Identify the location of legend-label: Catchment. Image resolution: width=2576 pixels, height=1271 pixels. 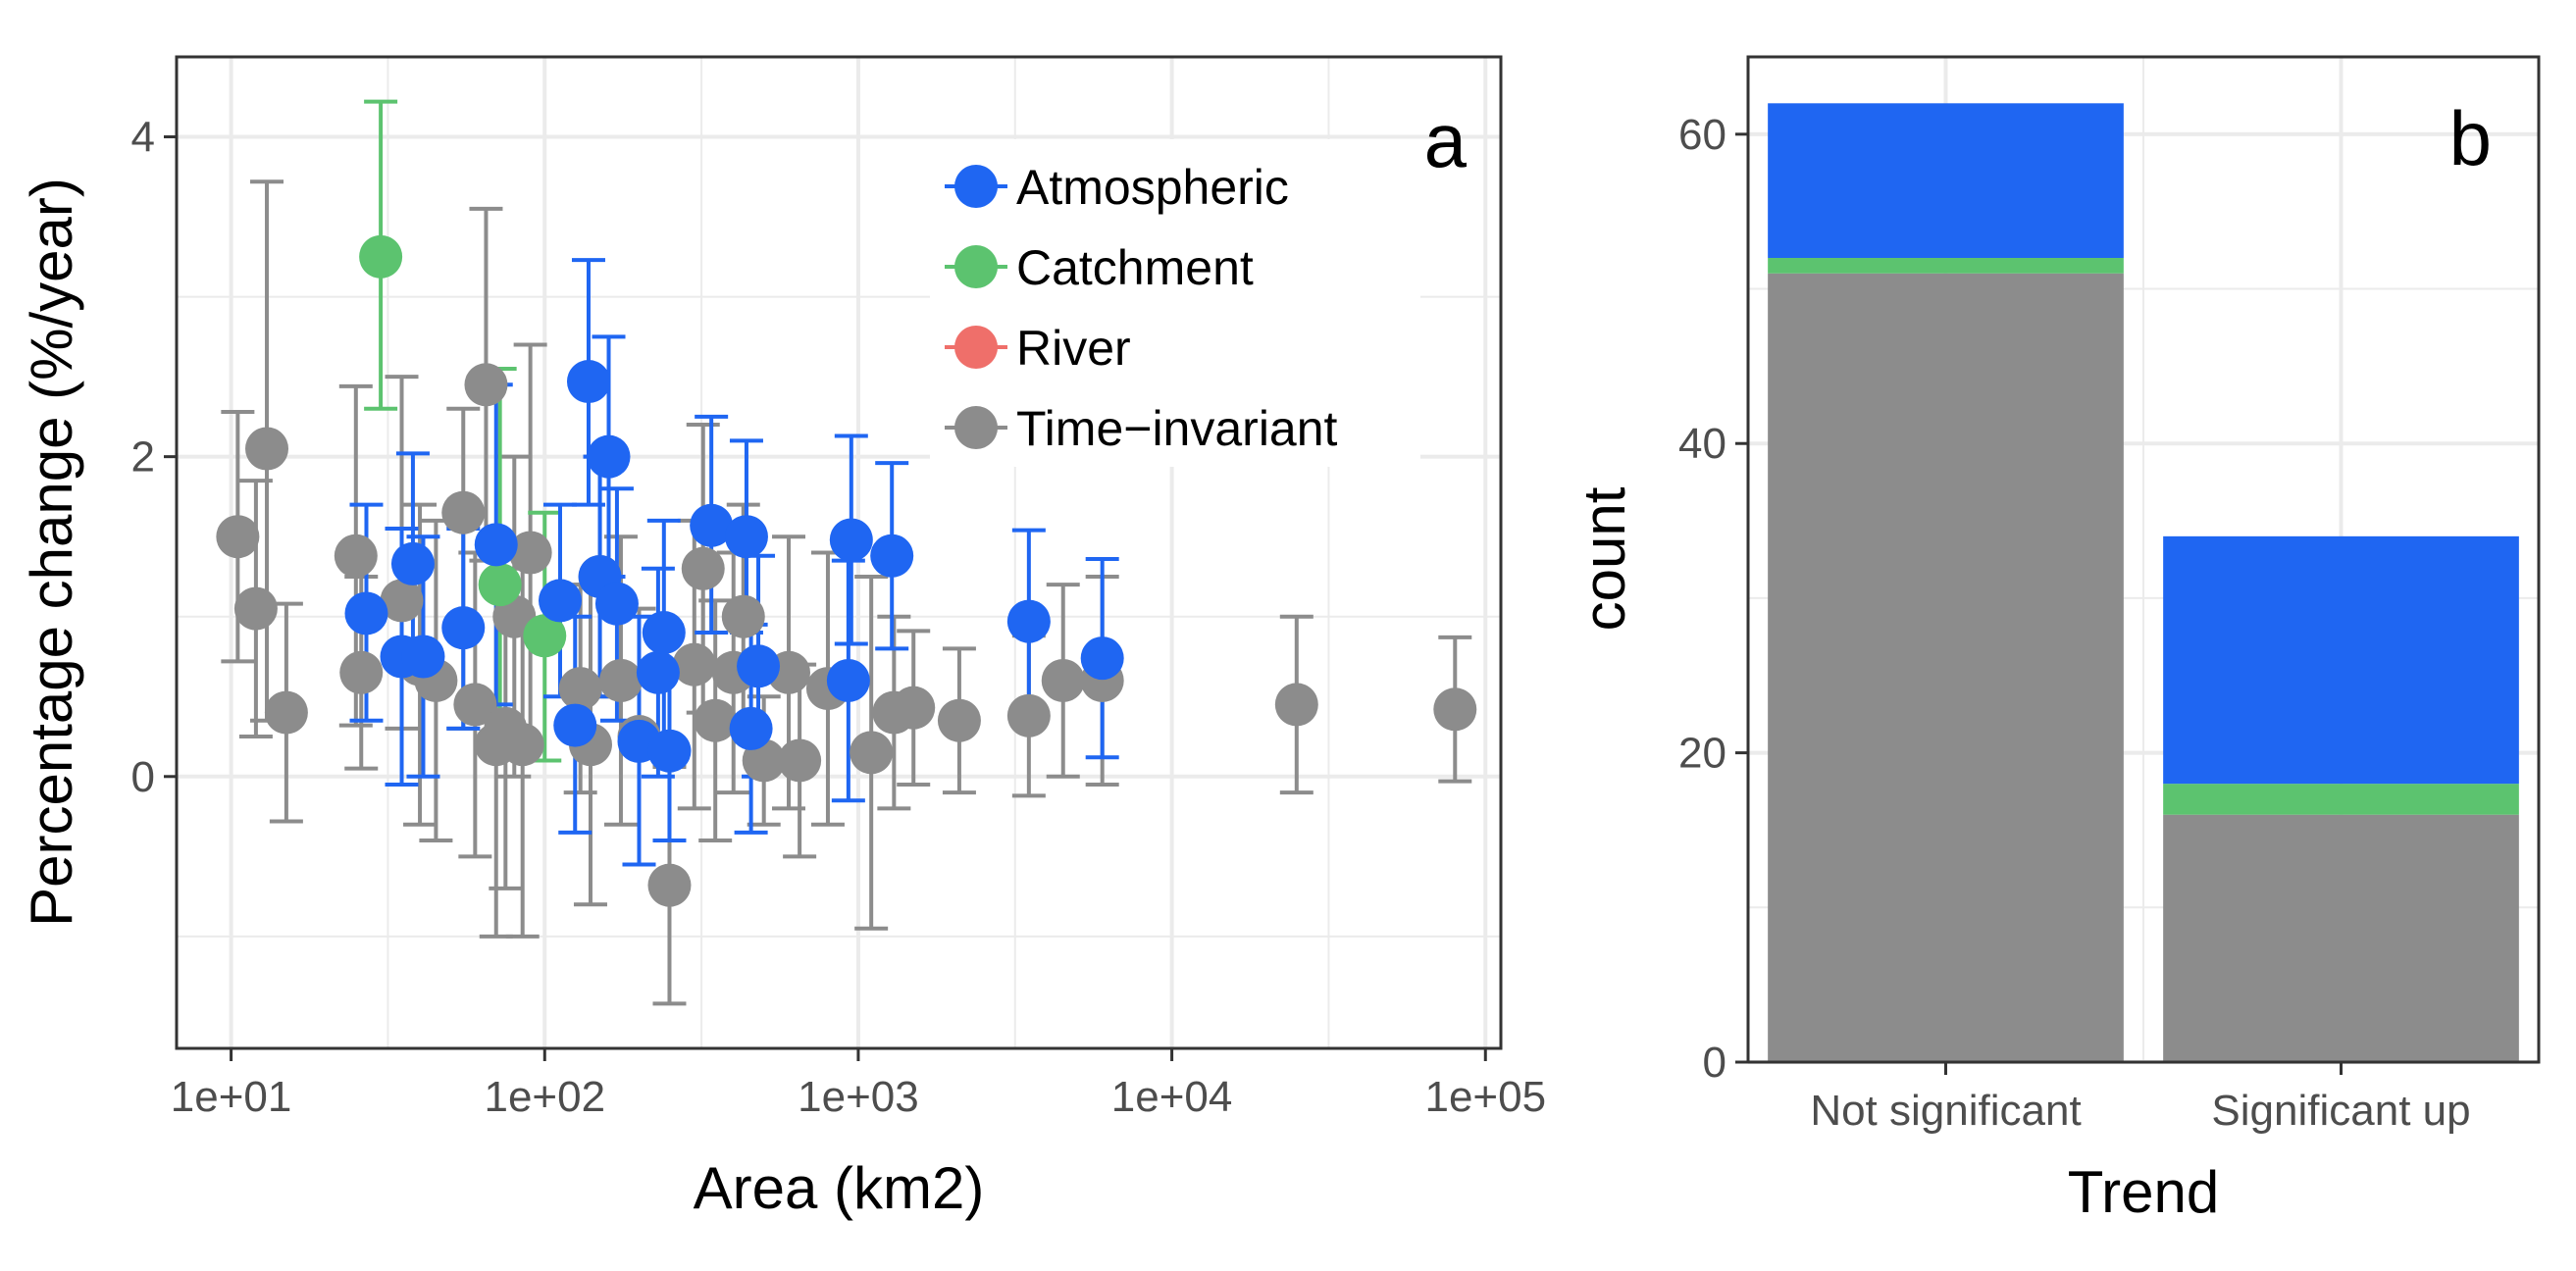
(1135, 268).